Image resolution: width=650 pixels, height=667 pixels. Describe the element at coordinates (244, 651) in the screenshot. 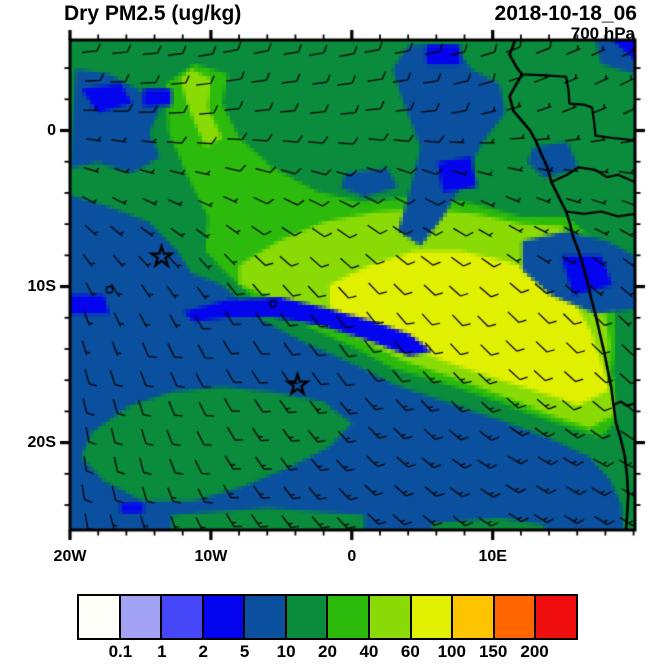

I see `colorbar-label: 5` at that location.